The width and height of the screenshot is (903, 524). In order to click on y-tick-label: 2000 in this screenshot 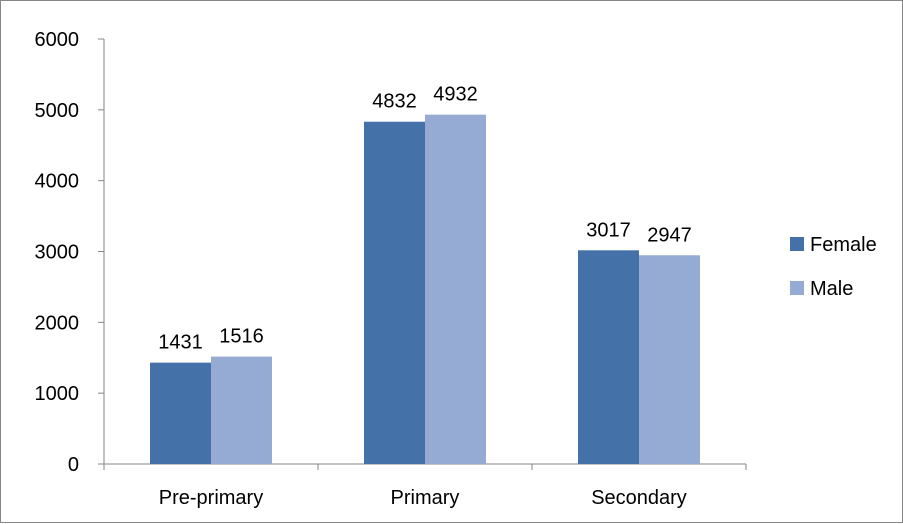, I will do `click(57, 323)`.